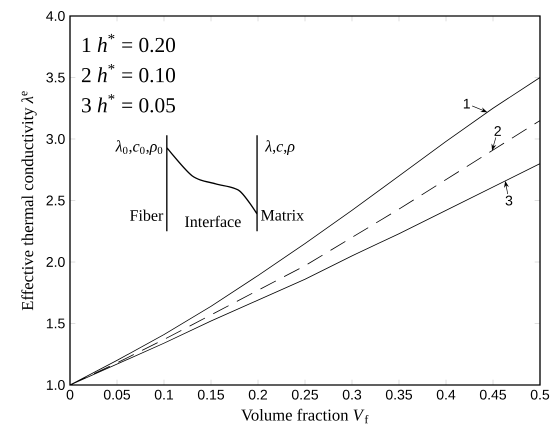 The height and width of the screenshot is (435, 556). Describe the element at coordinates (138, 147) in the screenshot. I see `annotation: λ$_{0}$,c$_{0}$,ρ$_{0}$` at that location.